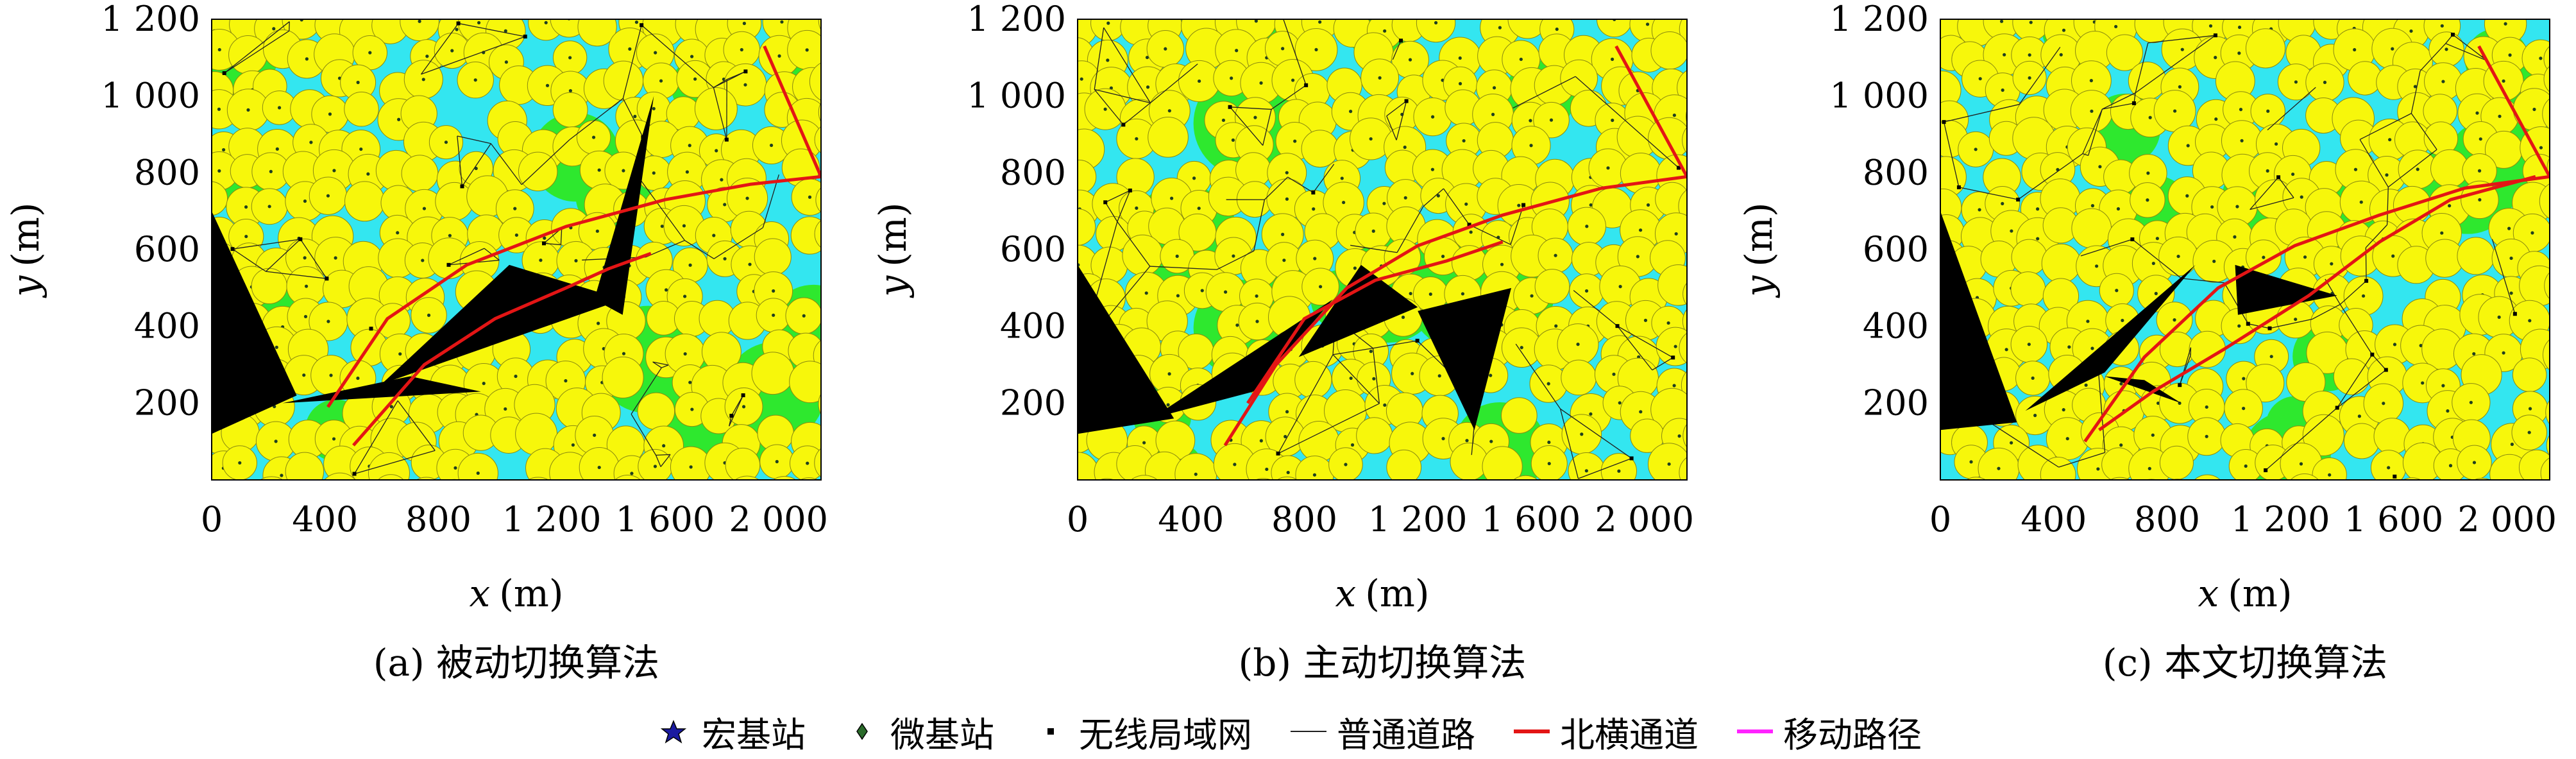 The image size is (2576, 759). Describe the element at coordinates (1288, 732) in the screenshot. I see `legend: 宏基站 微基站 无线局域网 普通道路 北横通道 移动路径` at that location.